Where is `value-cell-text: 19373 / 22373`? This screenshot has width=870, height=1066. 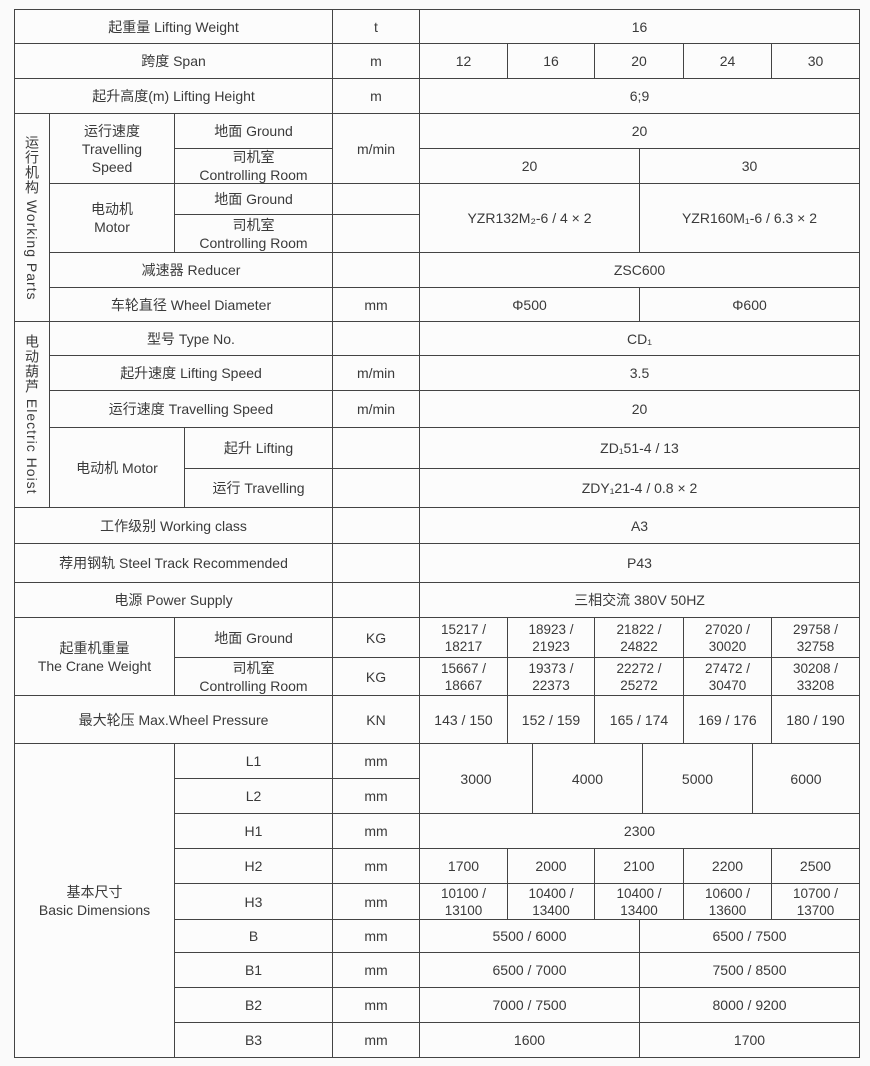 value-cell-text: 19373 / 22373 is located at coordinates (551, 676).